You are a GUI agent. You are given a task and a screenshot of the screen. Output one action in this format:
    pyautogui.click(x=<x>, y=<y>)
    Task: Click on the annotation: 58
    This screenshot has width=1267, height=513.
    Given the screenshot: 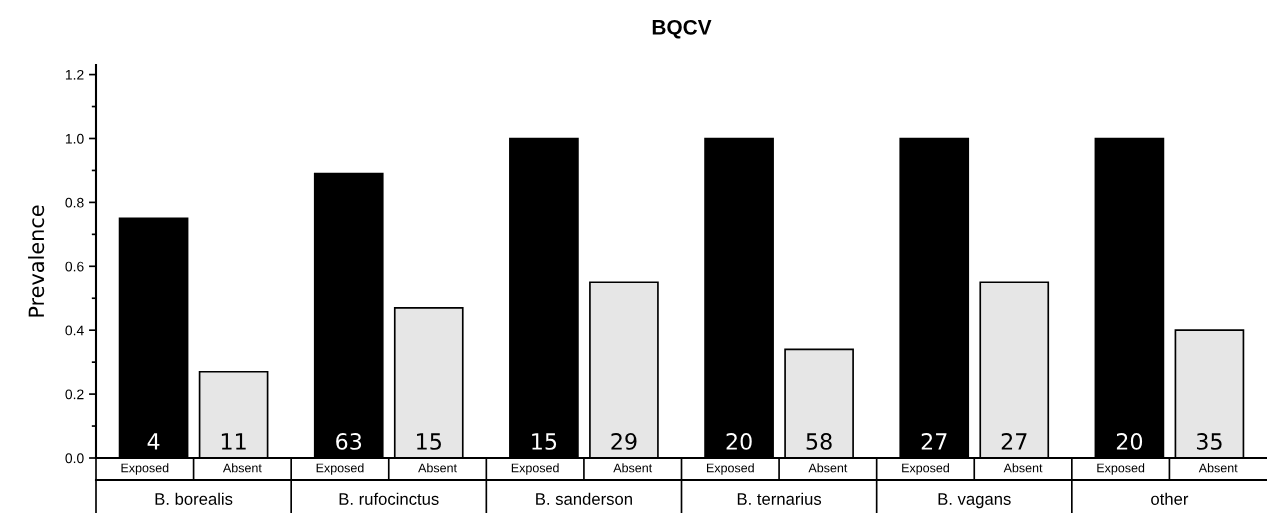 What is the action you would take?
    pyautogui.click(x=819, y=441)
    